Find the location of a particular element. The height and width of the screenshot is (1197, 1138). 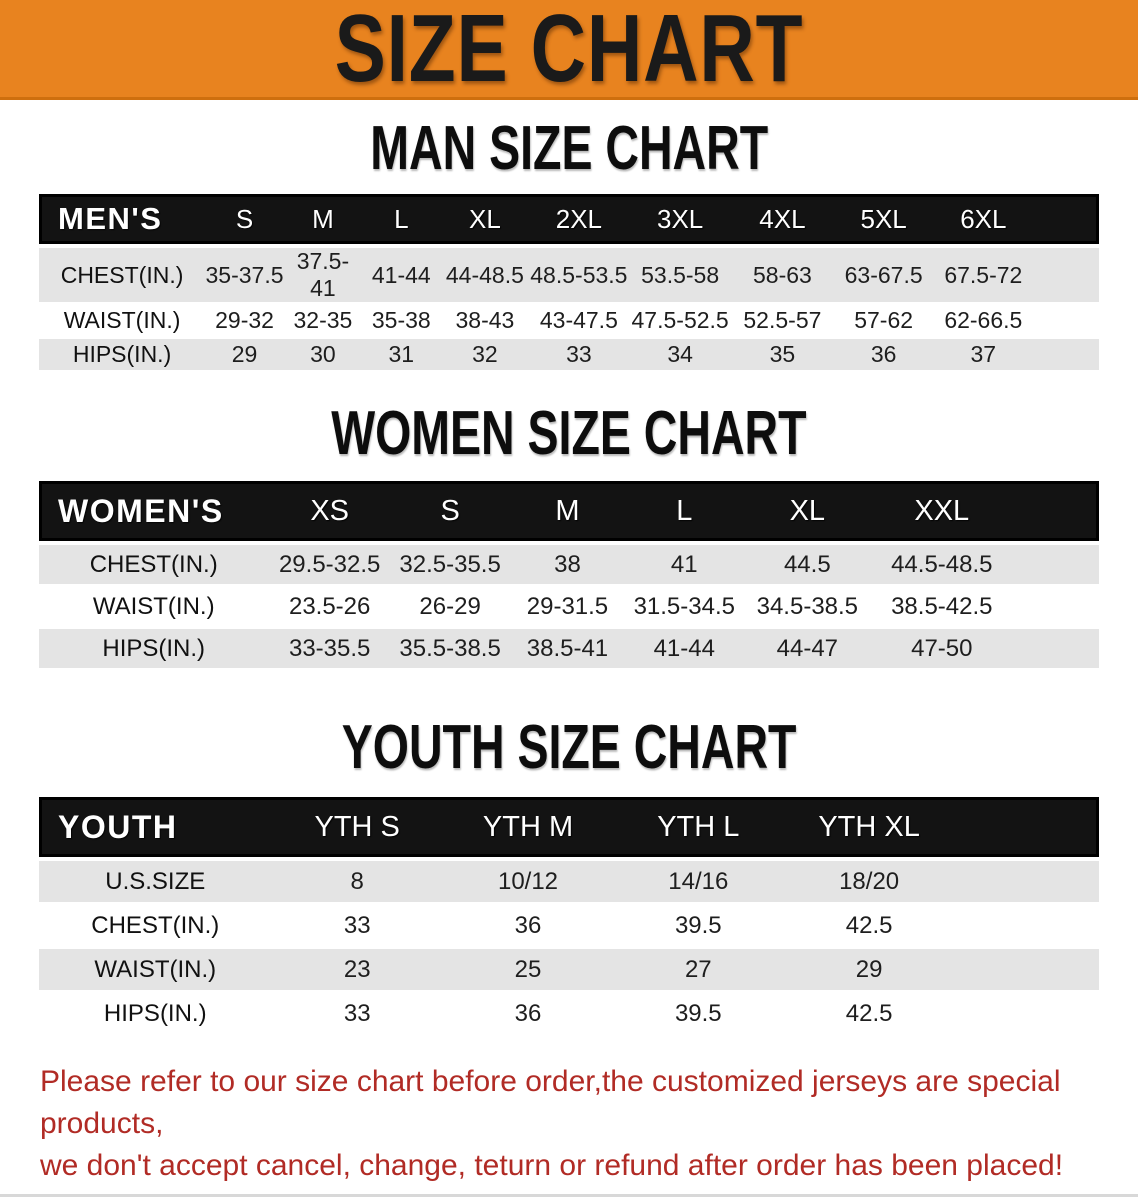

size-value: 44.5-48.5 is located at coordinates (941, 564).